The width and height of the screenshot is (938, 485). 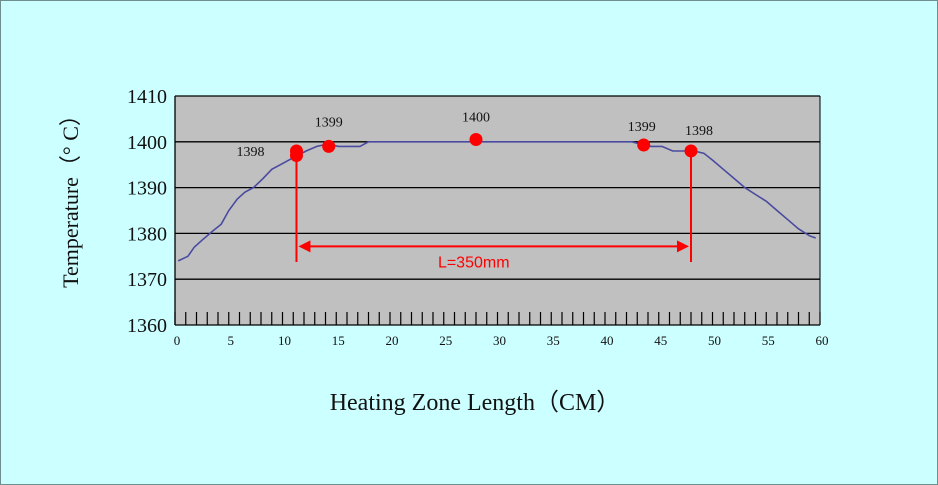 What do you see at coordinates (683, 246) in the screenshot?
I see `span-arrow-right-head` at bounding box center [683, 246].